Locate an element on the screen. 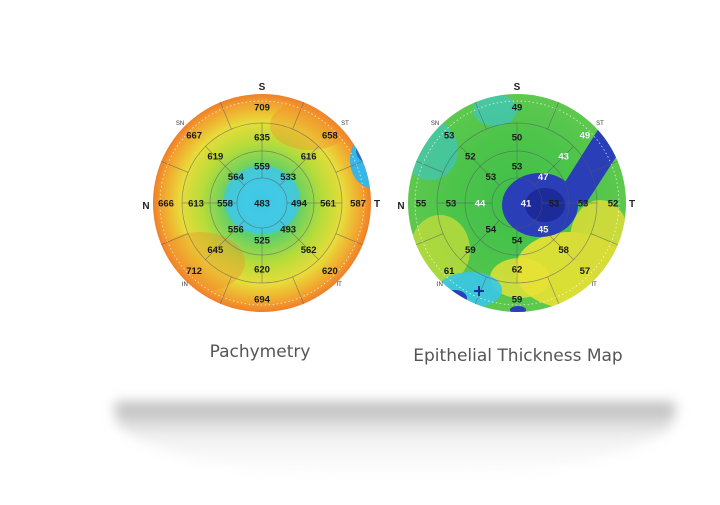  ring2-value: 613 is located at coordinates (196, 203).